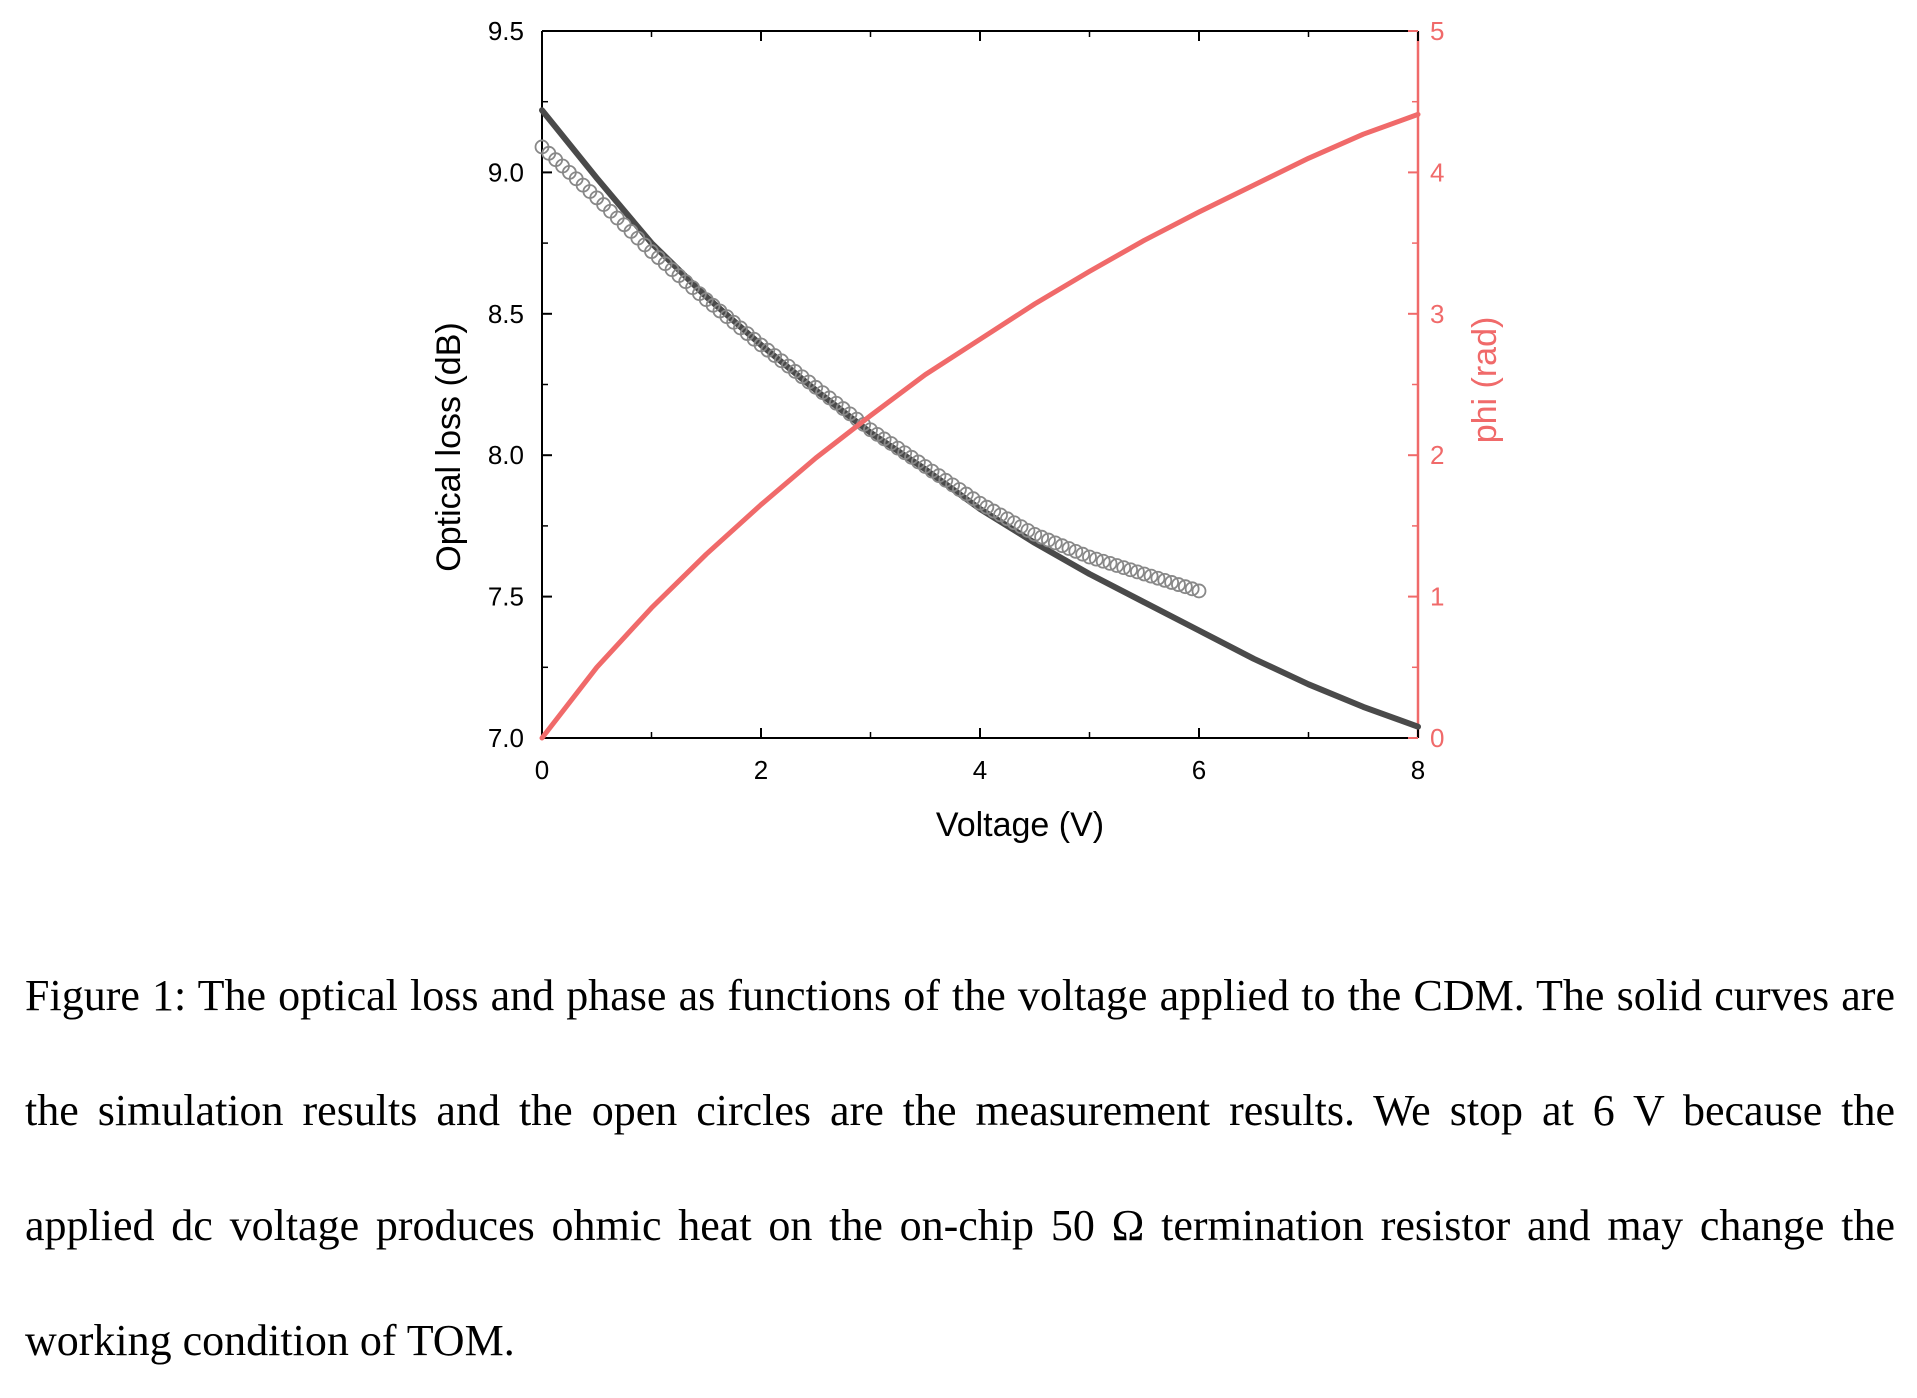 The width and height of the screenshot is (1917, 1398). Describe the element at coordinates (1199, 770) in the screenshot. I see `x-tick-label: 6` at that location.